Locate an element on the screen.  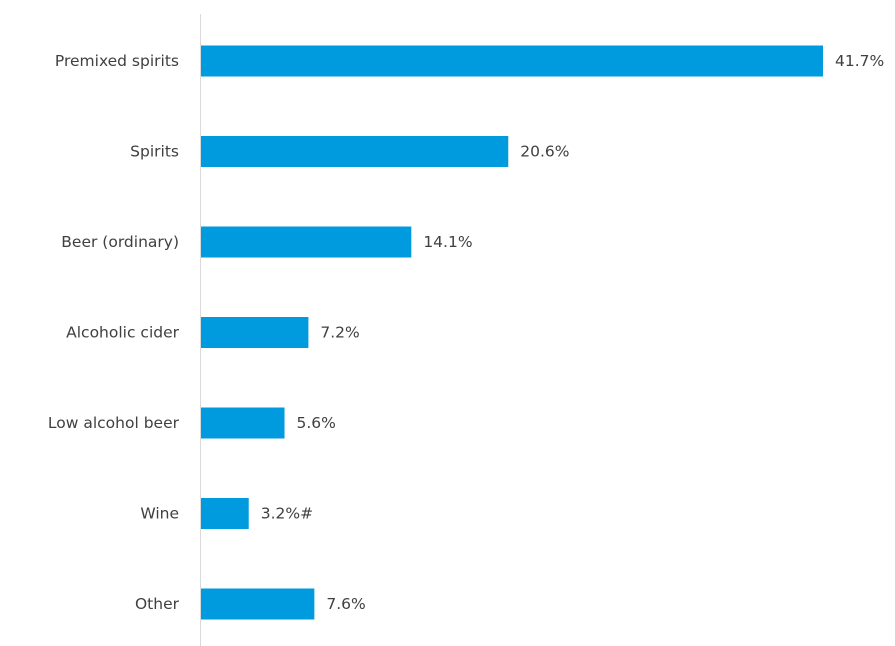
value-label: 5.6% is located at coordinates (316, 423).